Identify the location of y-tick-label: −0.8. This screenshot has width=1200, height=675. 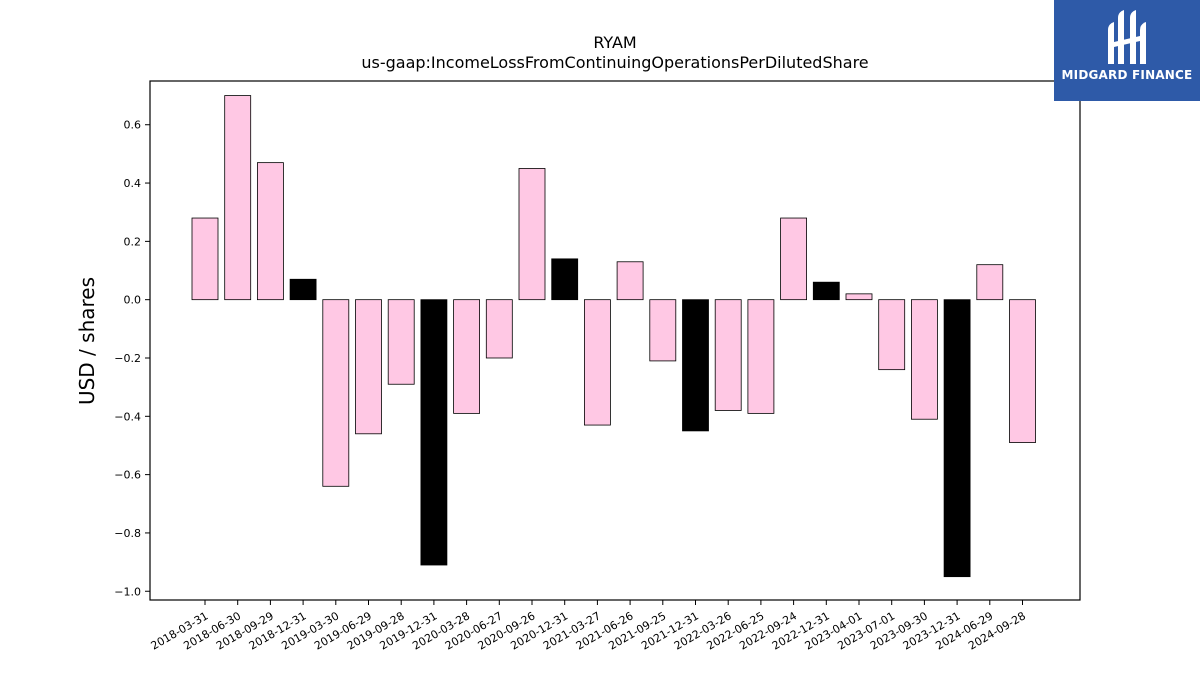
(127, 533).